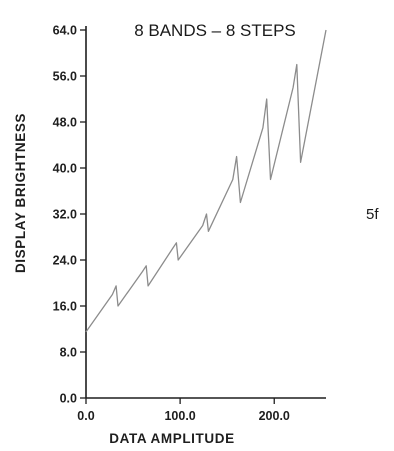 The height and width of the screenshot is (451, 394). Describe the element at coordinates (68, 353) in the screenshot. I see `y-tick-label: 8.0` at that location.